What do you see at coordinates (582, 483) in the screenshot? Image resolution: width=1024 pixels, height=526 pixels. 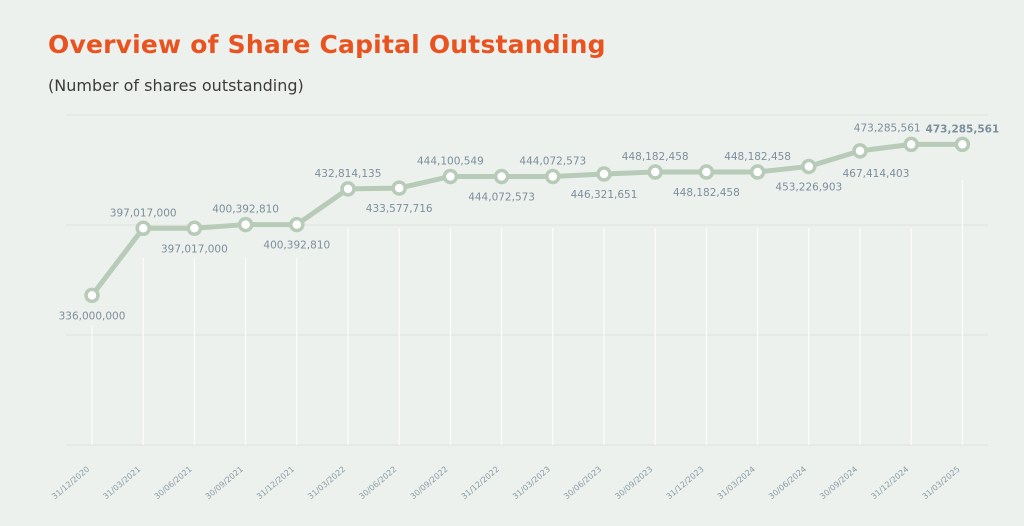 I see `x-tick-label: 30/06/2023` at bounding box center [582, 483].